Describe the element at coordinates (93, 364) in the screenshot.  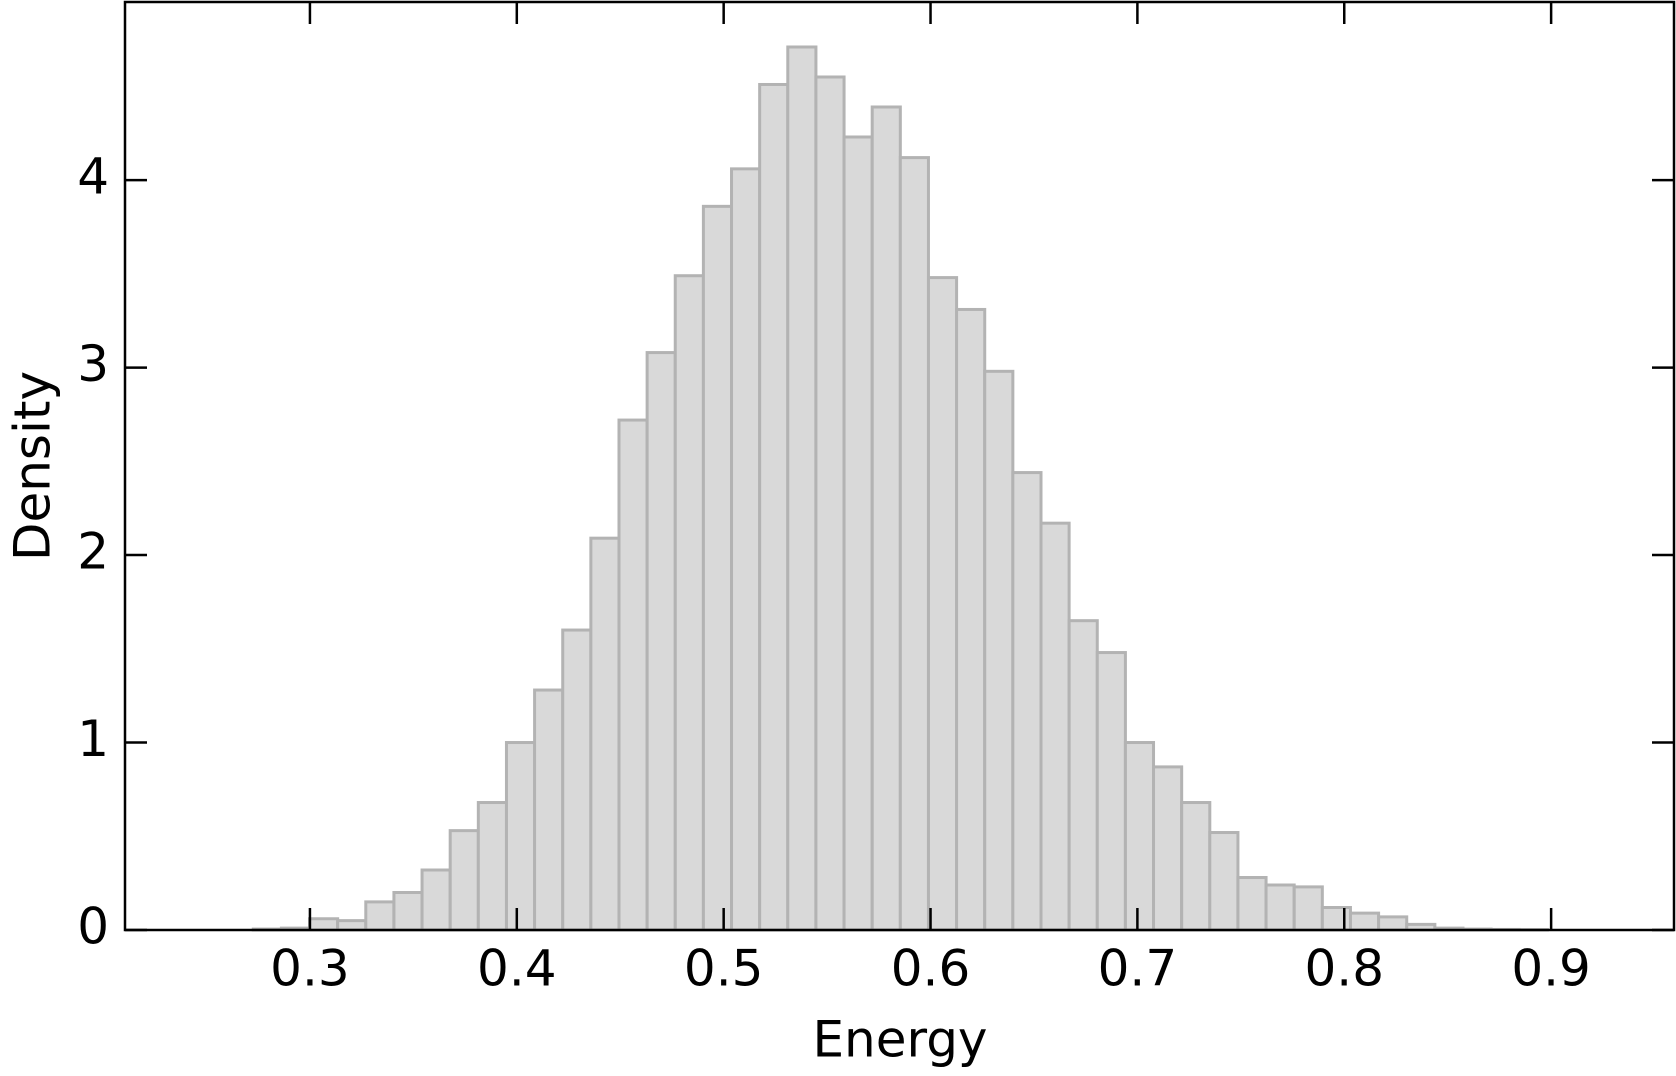
I see `y-tick-label: 3` at that location.